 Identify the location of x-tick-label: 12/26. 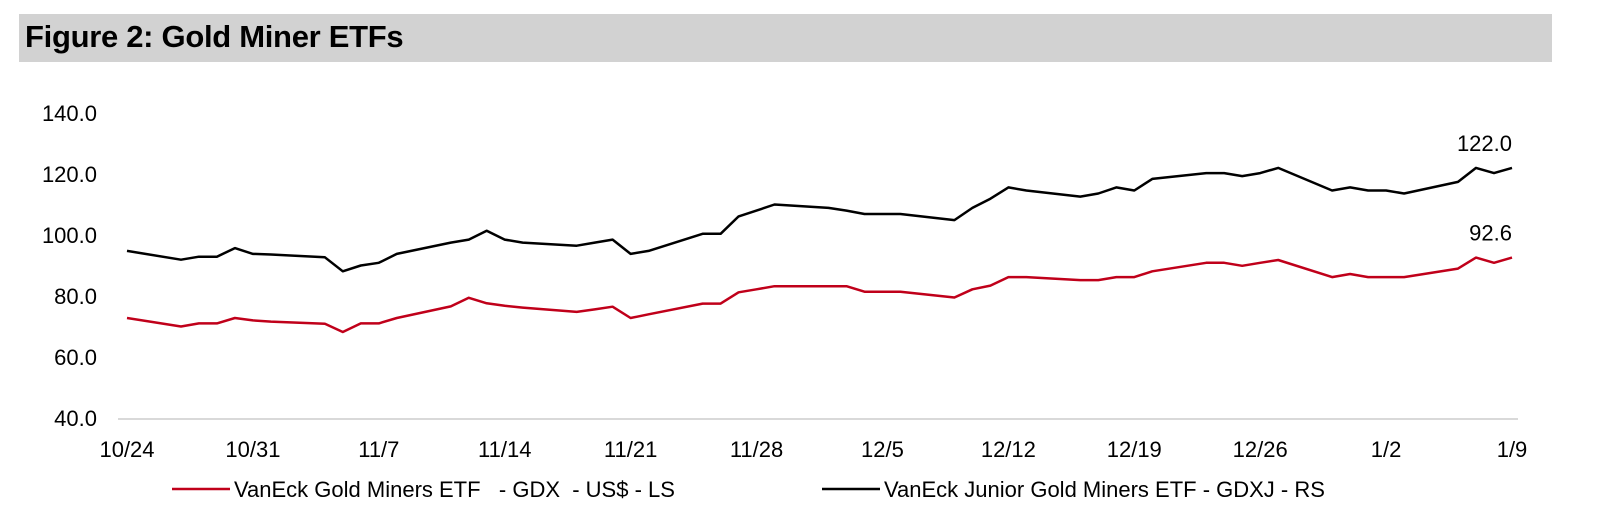
(1260, 449).